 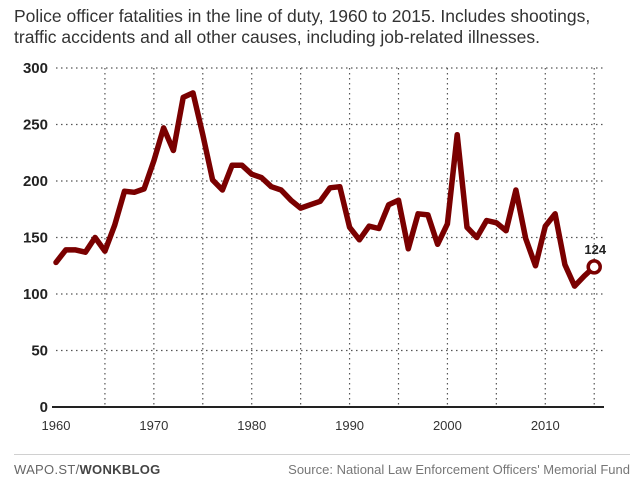 I want to click on credit-link: WAPO.ST/WONKBLOG, so click(x=87, y=469).